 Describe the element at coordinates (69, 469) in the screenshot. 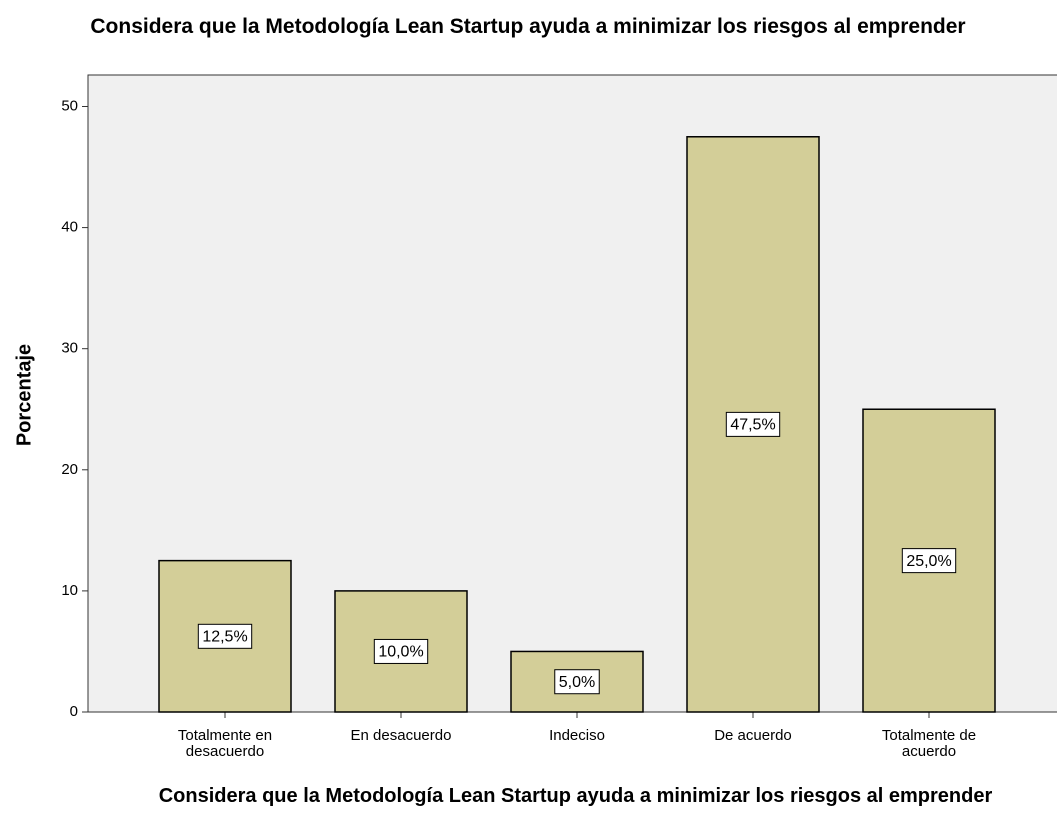

I see `y-tick-label: 20` at that location.